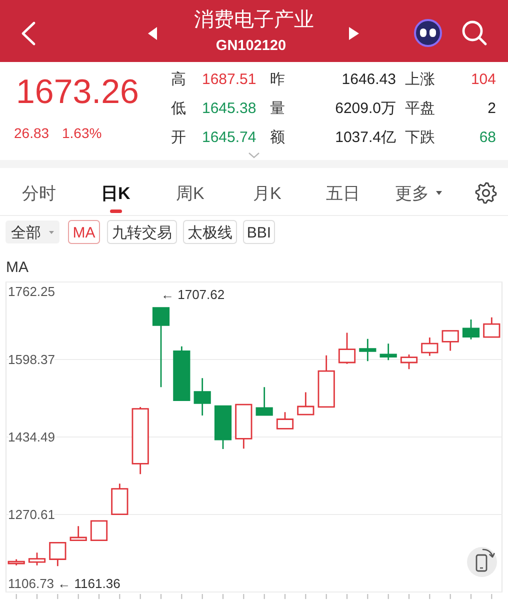  Describe the element at coordinates (82, 133) in the screenshot. I see `text: 1.63%` at that location.